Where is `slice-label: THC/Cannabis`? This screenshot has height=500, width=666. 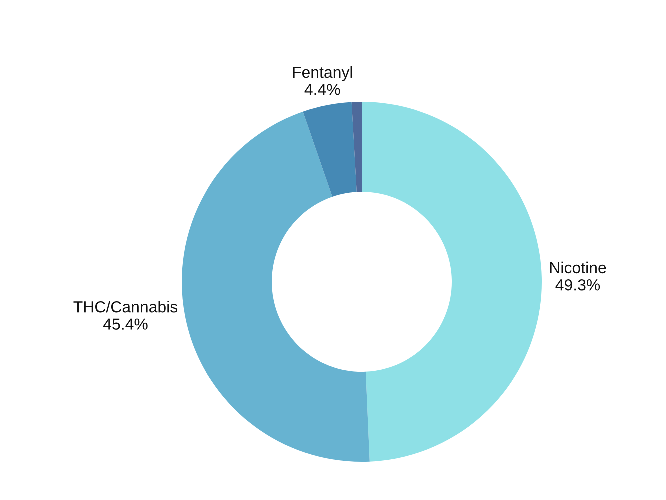 slice-label: THC/Cannabis is located at coordinates (126, 307).